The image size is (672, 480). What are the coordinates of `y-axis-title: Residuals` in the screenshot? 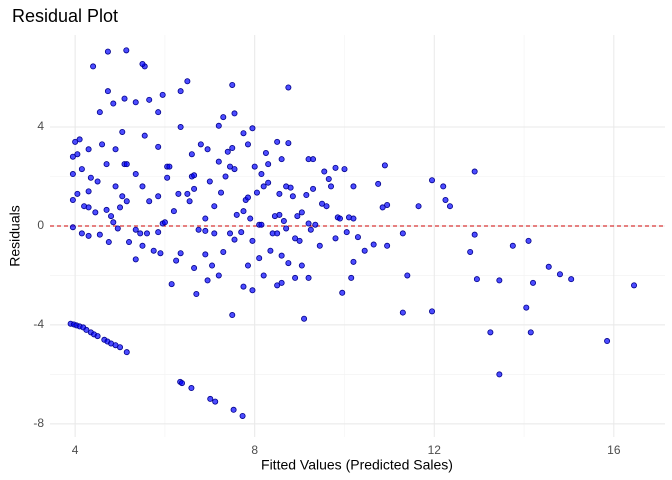 It's located at (15, 235).